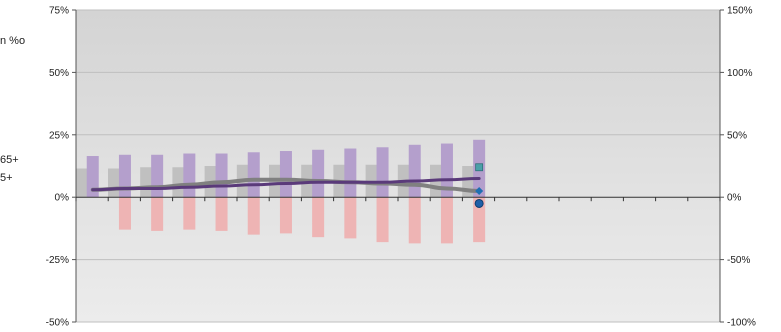  Describe the element at coordinates (734, 198) in the screenshot. I see `right-tick-label-3: 0%` at that location.